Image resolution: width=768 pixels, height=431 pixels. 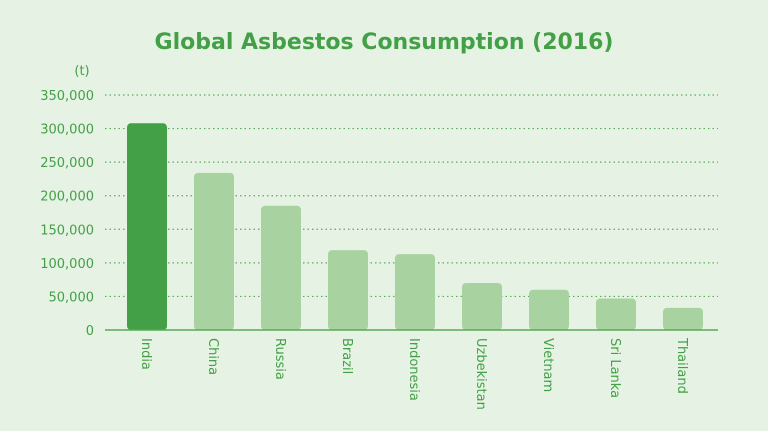 What do you see at coordinates (147, 226) in the screenshot?
I see `bar-india` at bounding box center [147, 226].